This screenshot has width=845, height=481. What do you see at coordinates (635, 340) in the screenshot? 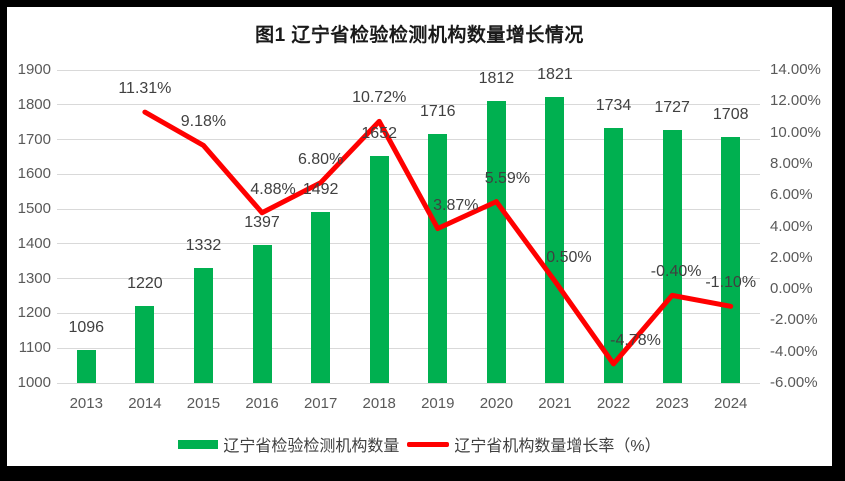
I see `rate-label-2022: -4.78%` at bounding box center [635, 340].